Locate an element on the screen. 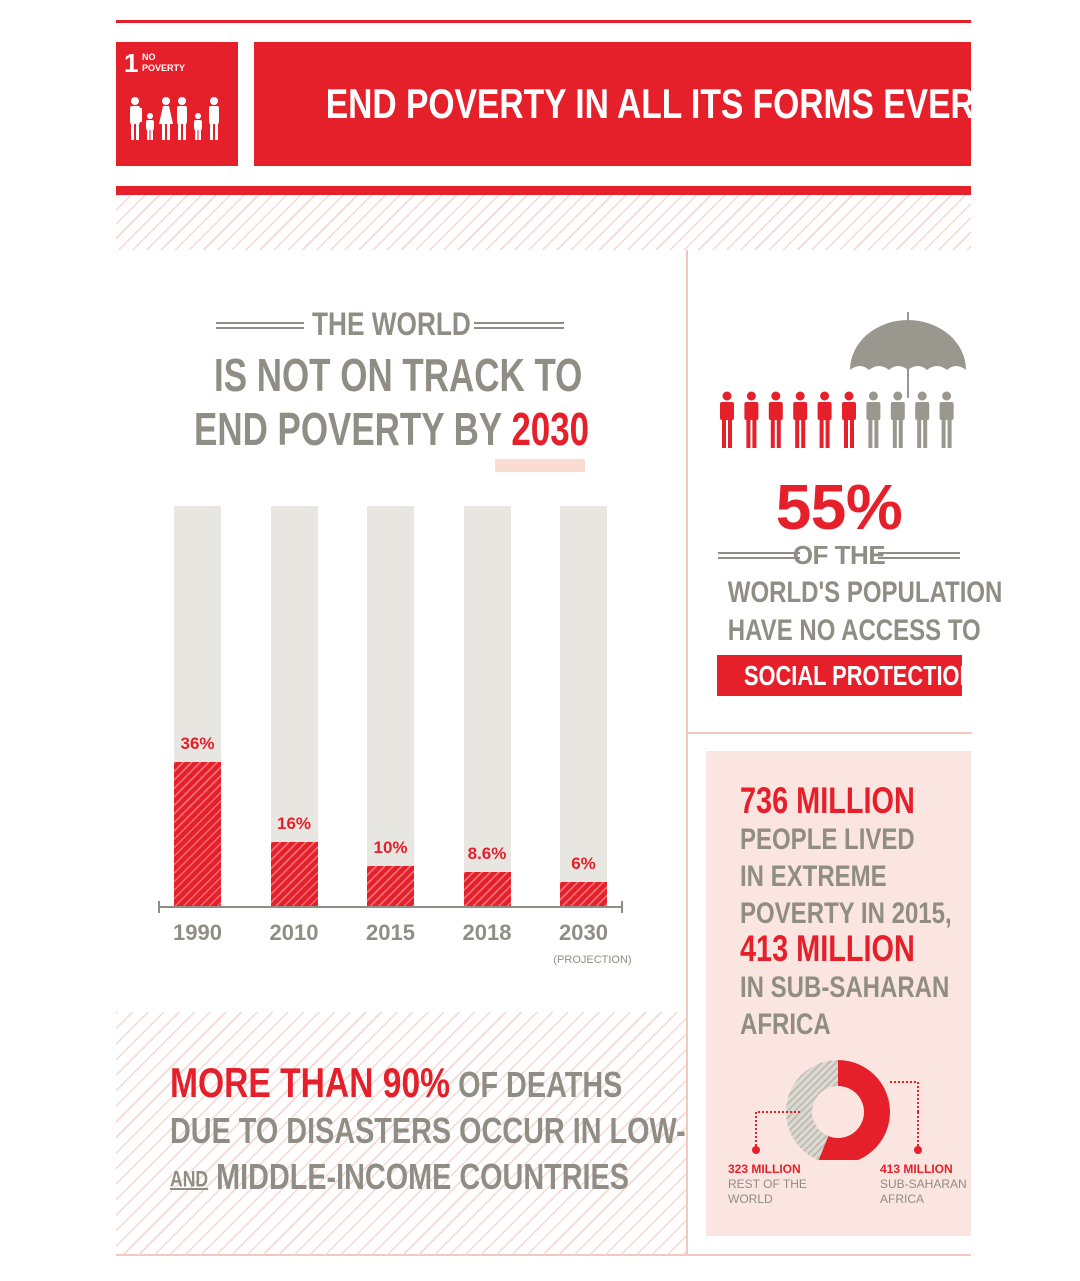 This screenshot has height=1281, width=1080. sdg-goal-badge: 1 NO POVERTY is located at coordinates (177, 104).